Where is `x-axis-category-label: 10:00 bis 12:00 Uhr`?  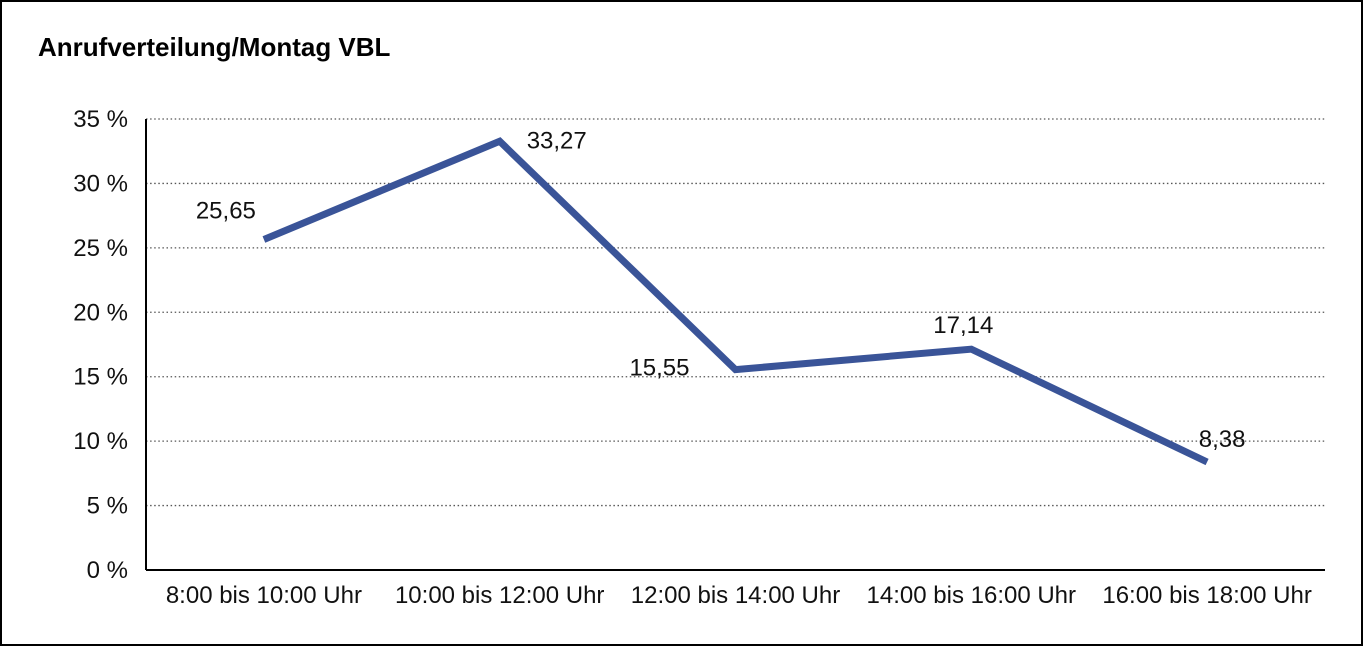
x-axis-category-label: 10:00 bis 12:00 Uhr is located at coordinates (499, 595).